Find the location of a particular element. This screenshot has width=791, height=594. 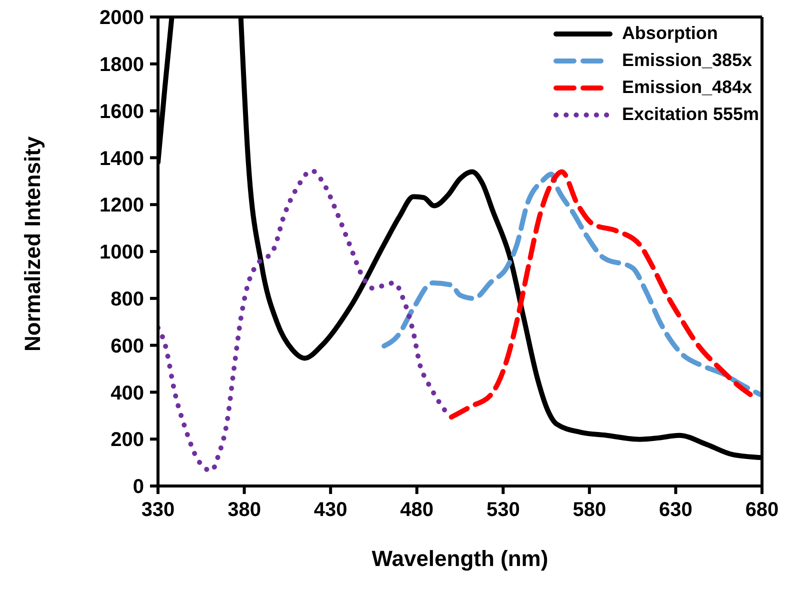

y-tick-label: 200 is located at coordinates (127, 440).